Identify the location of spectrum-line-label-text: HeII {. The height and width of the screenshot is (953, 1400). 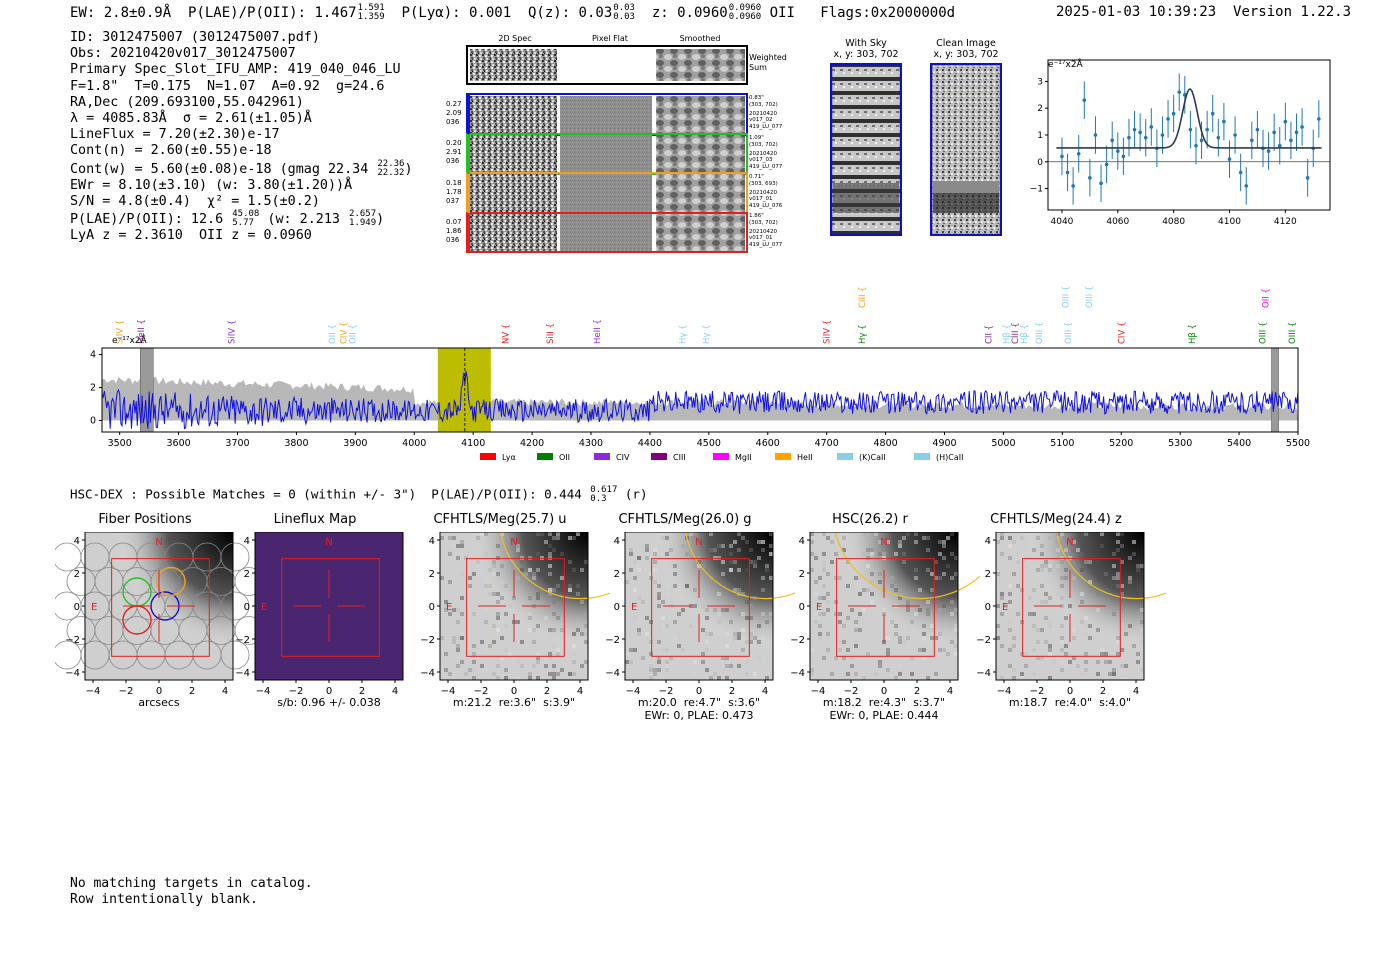
(598, 331).